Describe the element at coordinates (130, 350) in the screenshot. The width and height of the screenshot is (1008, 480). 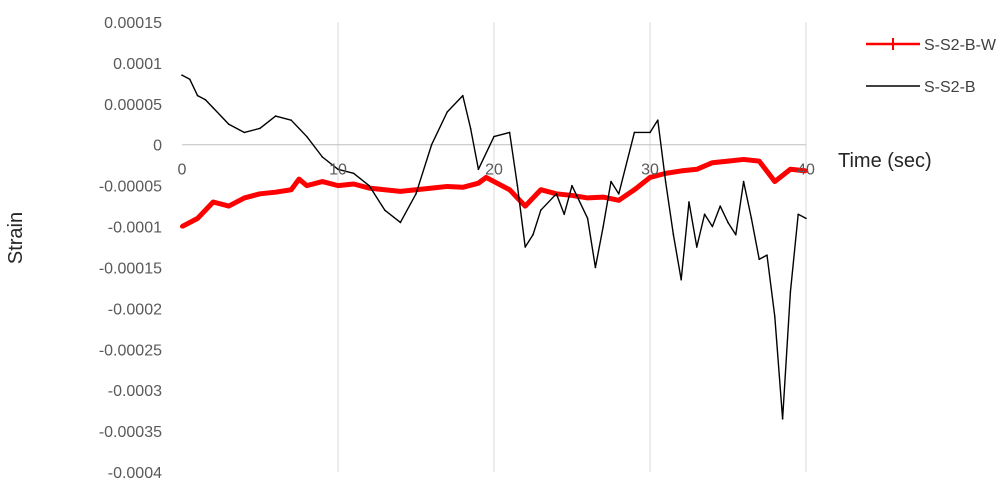
I see `y-tick-label: -0.00025` at that location.